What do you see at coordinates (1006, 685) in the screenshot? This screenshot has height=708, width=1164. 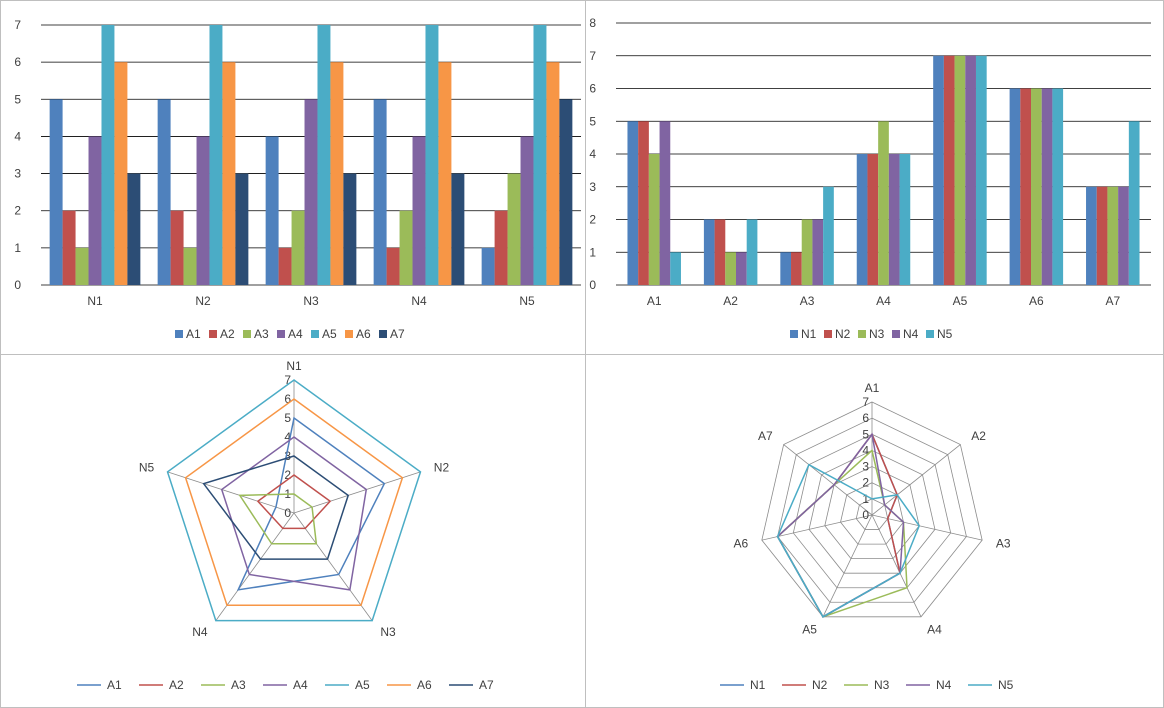 I see `legend-label-N5: N5` at bounding box center [1006, 685].